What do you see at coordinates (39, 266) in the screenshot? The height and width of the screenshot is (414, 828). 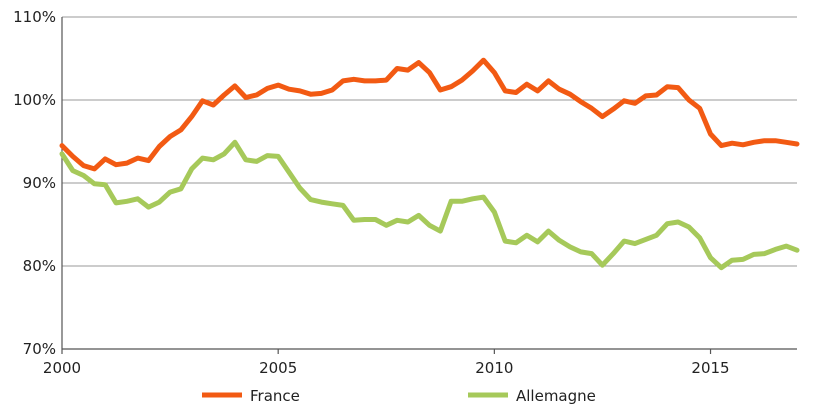 I see `y-tick-label: 80%` at bounding box center [39, 266].